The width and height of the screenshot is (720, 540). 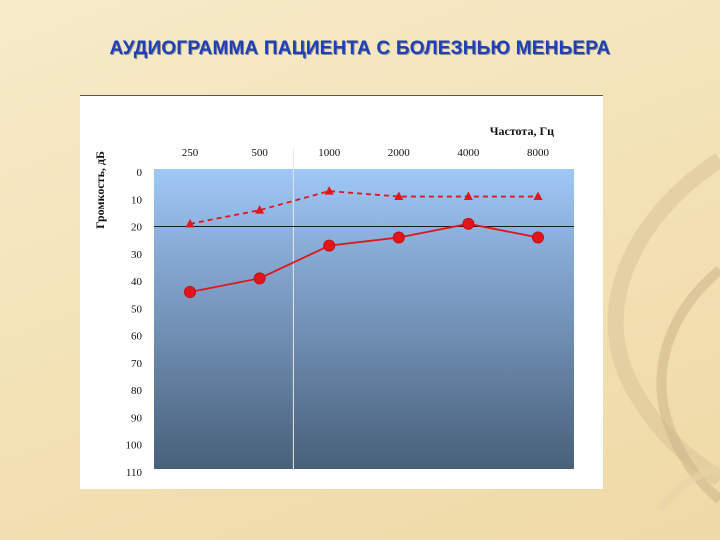 What do you see at coordinates (100, 190) in the screenshot?
I see `y-axis-label: Громкость, дБ` at bounding box center [100, 190].